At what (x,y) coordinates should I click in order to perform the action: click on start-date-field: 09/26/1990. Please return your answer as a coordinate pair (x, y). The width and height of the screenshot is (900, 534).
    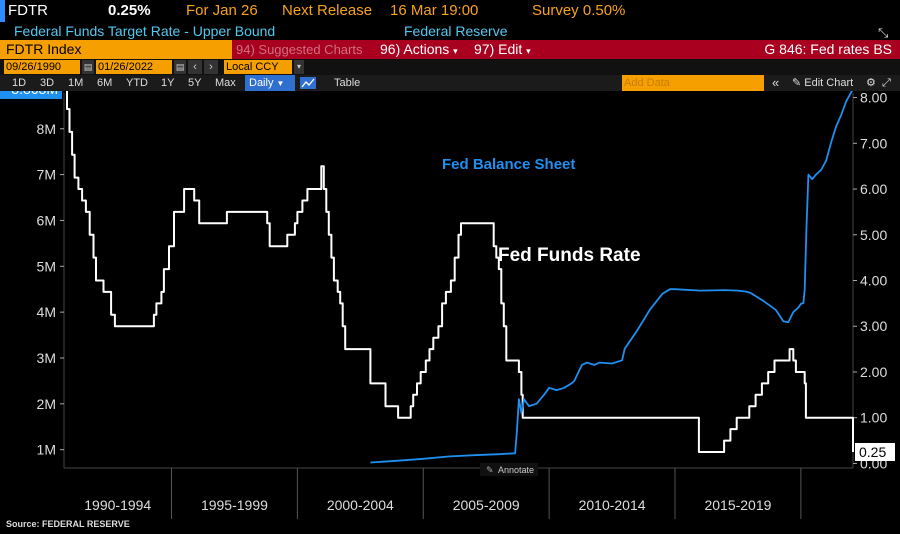
    Looking at the image, I should click on (42, 67).